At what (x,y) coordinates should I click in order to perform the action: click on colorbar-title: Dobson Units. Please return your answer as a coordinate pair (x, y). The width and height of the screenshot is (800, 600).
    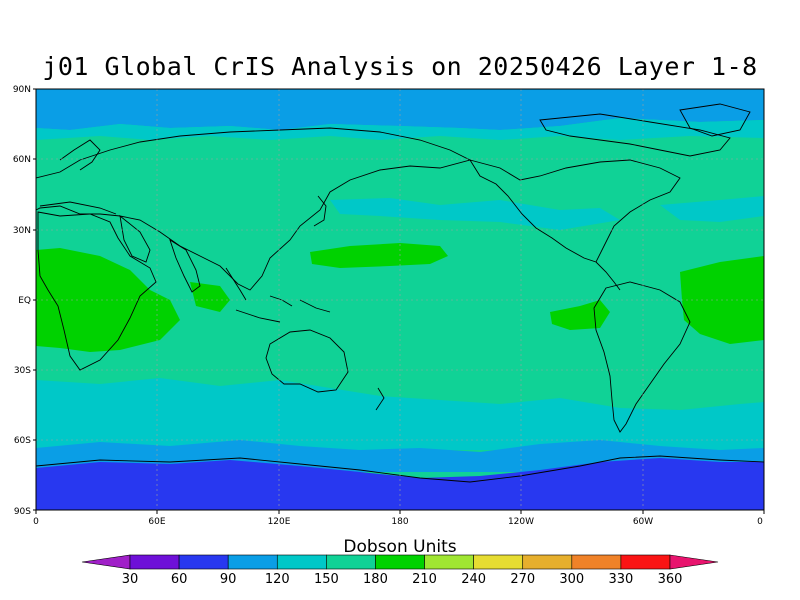
    Looking at the image, I should click on (400, 547).